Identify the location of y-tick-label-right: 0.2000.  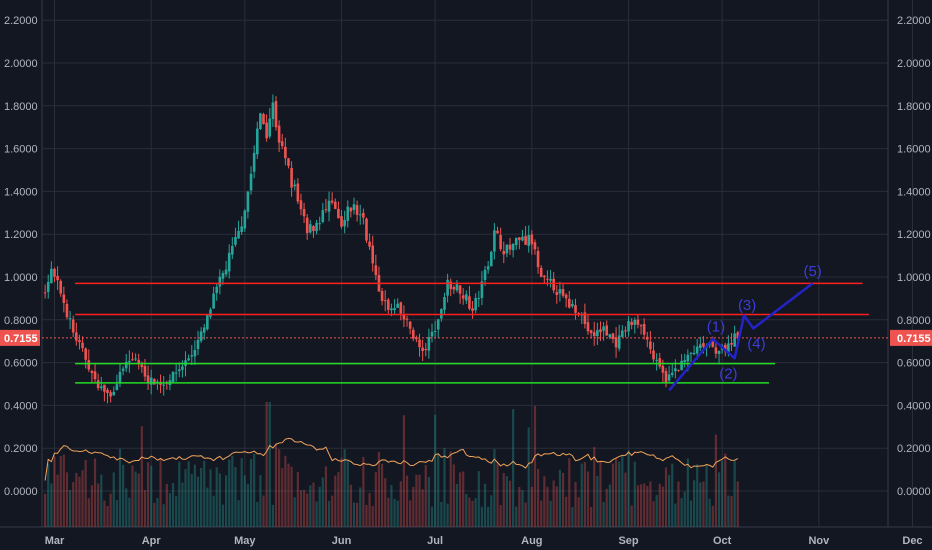
(914, 449).